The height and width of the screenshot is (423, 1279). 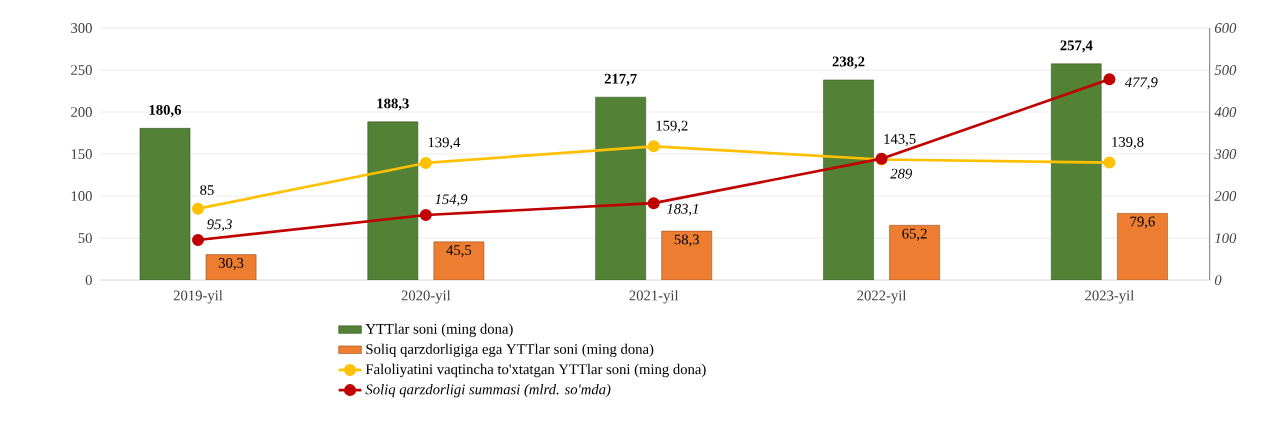 I want to click on data-label: 289, so click(x=901, y=173).